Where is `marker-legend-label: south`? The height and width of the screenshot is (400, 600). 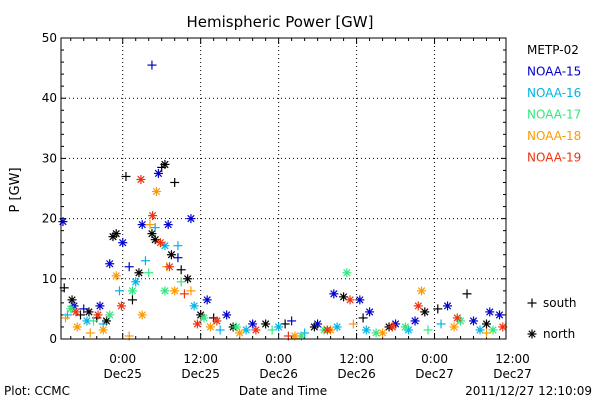 marker-legend-label: south is located at coordinates (560, 303).